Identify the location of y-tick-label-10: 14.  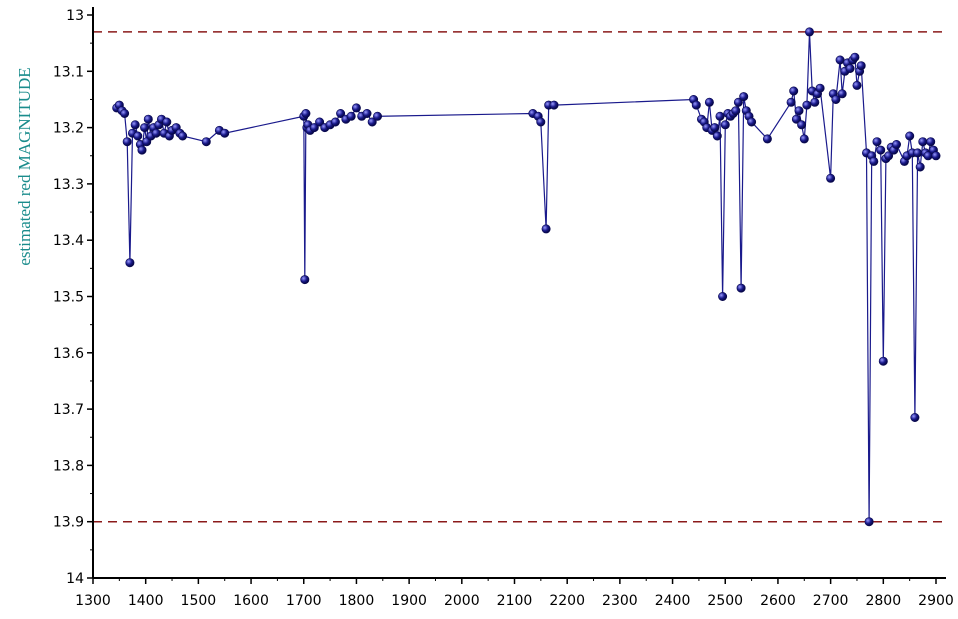
(75, 579).